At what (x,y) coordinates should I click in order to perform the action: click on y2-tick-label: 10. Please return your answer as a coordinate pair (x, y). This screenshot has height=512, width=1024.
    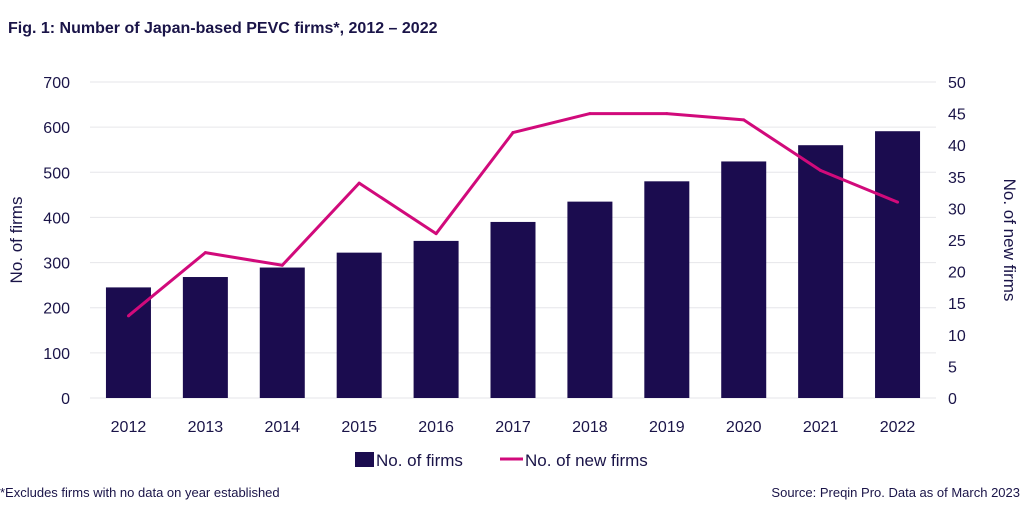
    Looking at the image, I should click on (957, 336).